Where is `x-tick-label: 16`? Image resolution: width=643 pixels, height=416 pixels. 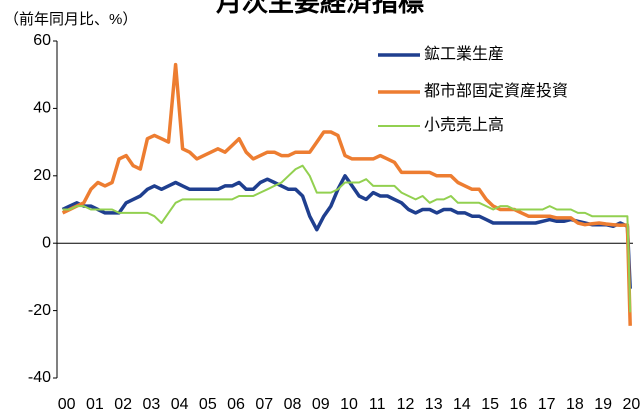
x-tick-label: 16 is located at coordinates (519, 404).